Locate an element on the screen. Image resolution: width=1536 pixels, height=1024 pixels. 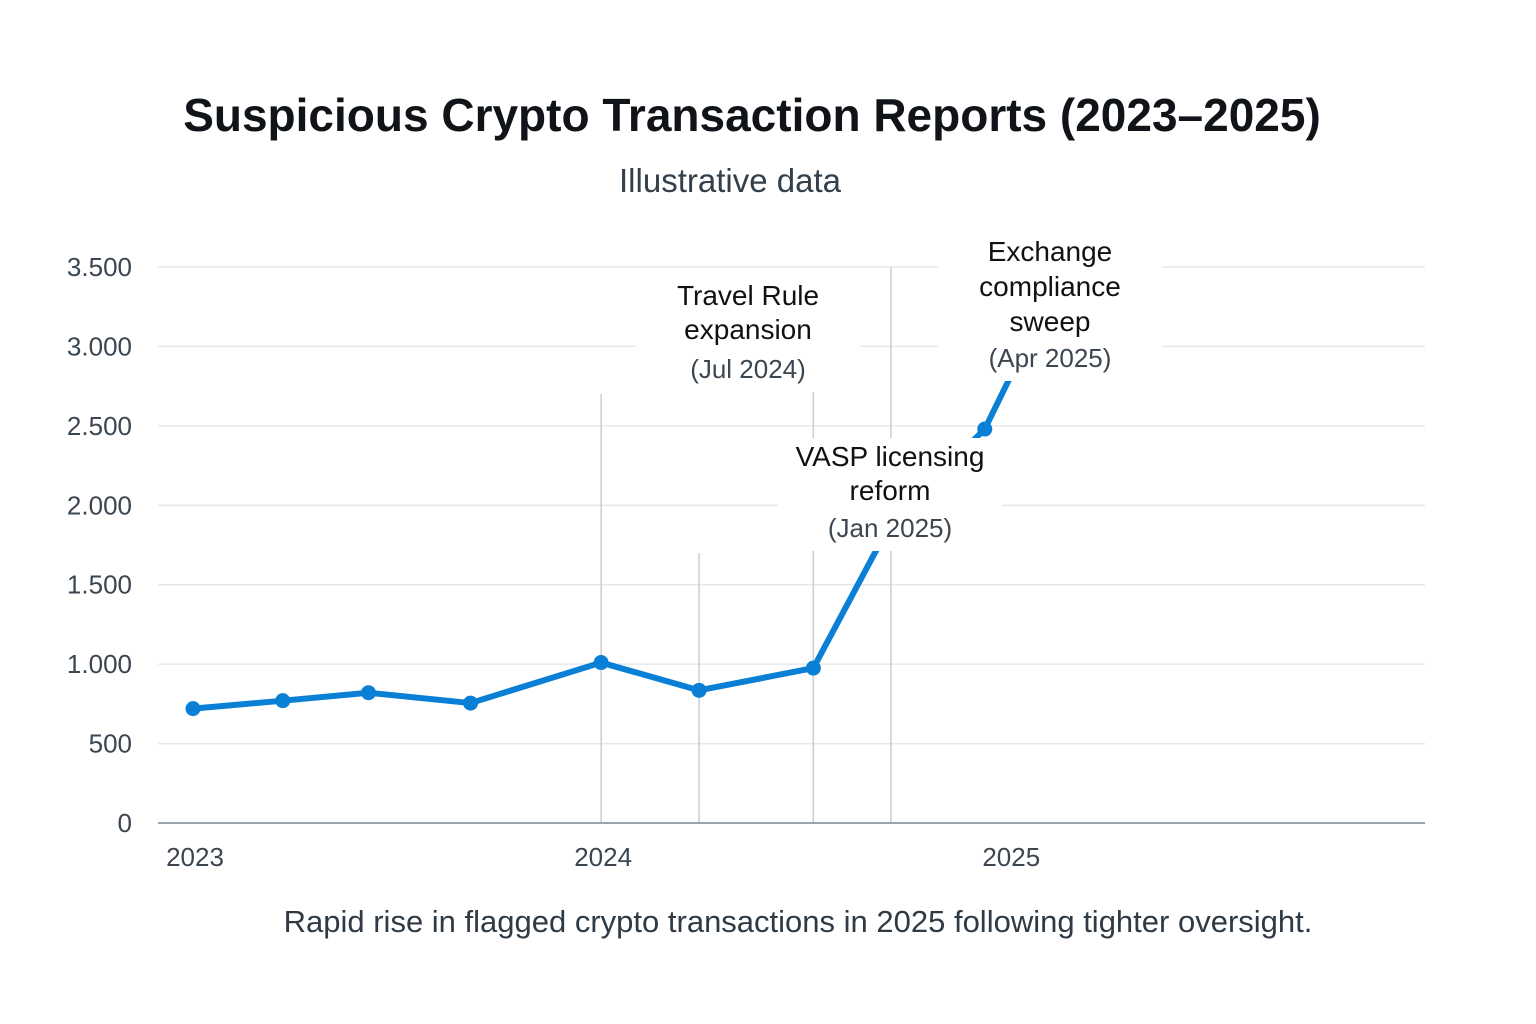
annotation-date: (Apr 2025) is located at coordinates (1050, 358).